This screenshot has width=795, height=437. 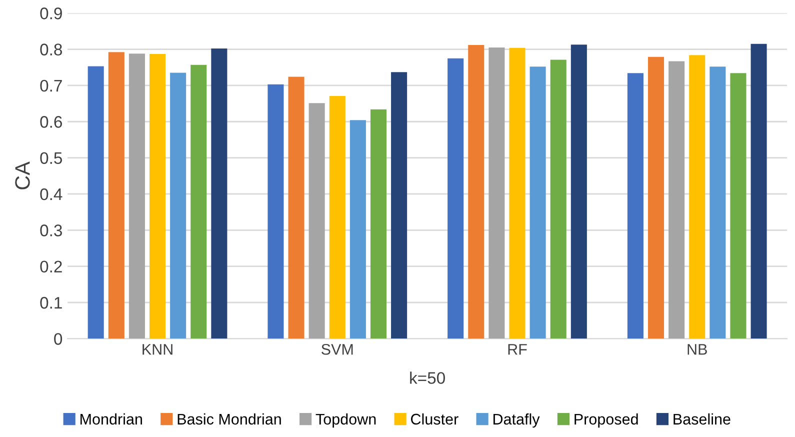 I want to click on legend-label: Mondrian, so click(x=111, y=419).